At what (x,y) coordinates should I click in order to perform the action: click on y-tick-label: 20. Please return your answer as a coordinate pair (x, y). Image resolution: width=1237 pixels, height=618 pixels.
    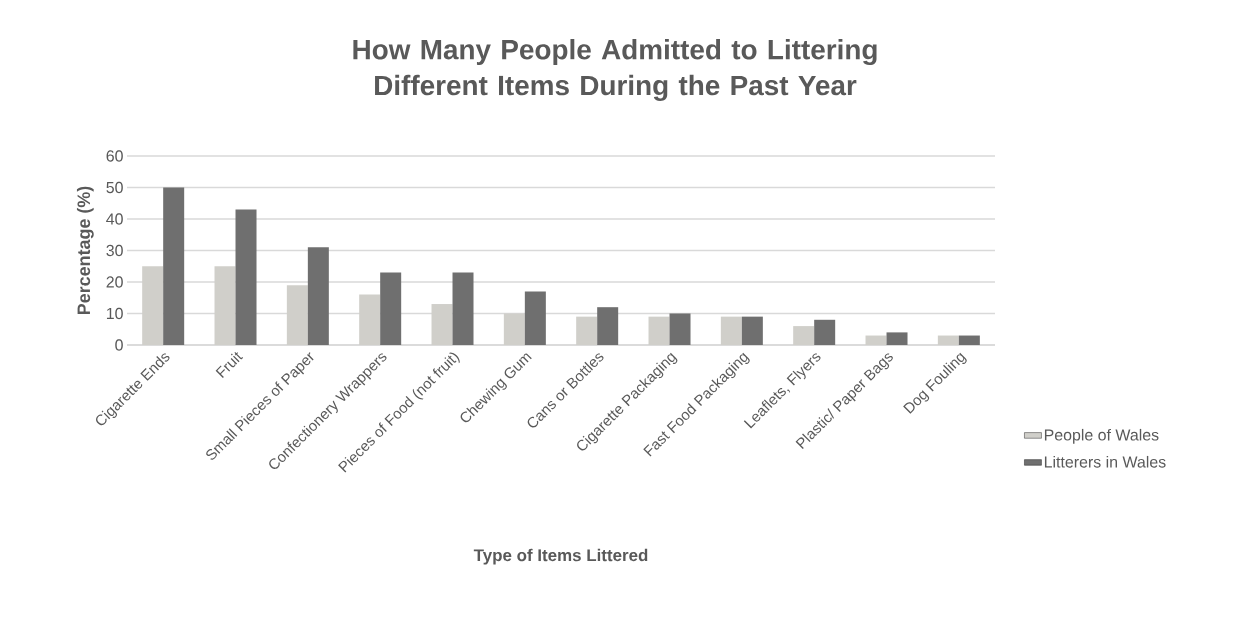
    Looking at the image, I should click on (114, 282).